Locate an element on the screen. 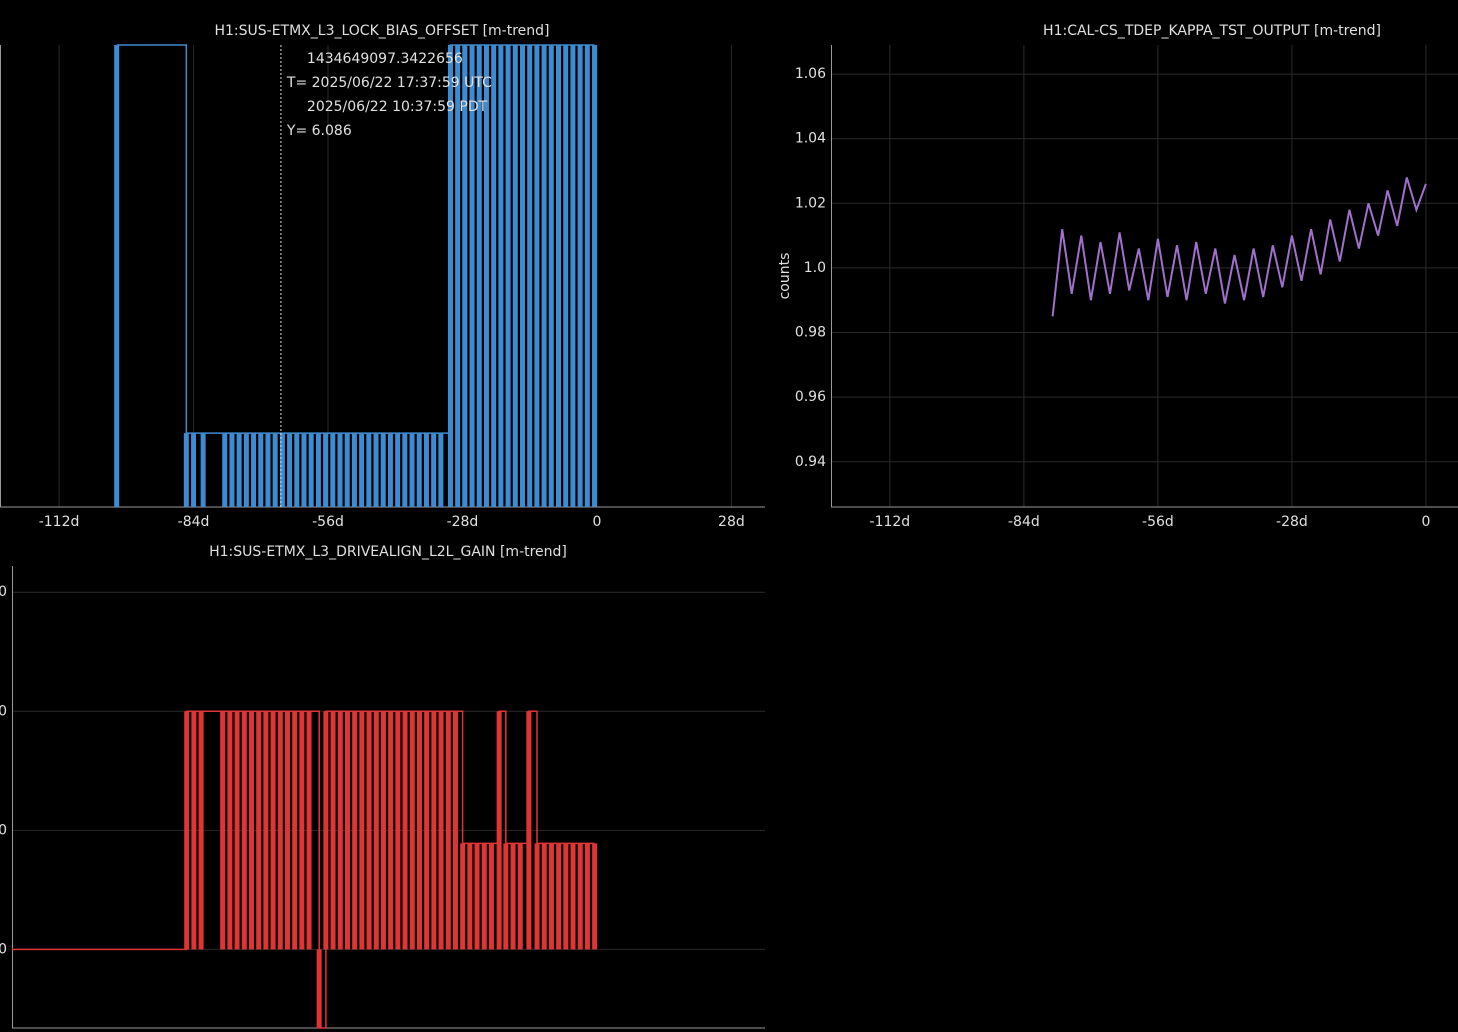 The width and height of the screenshot is (1458, 1032). cursor-annotation: 2025/06/22 10:37:59 PDT is located at coordinates (397, 107).